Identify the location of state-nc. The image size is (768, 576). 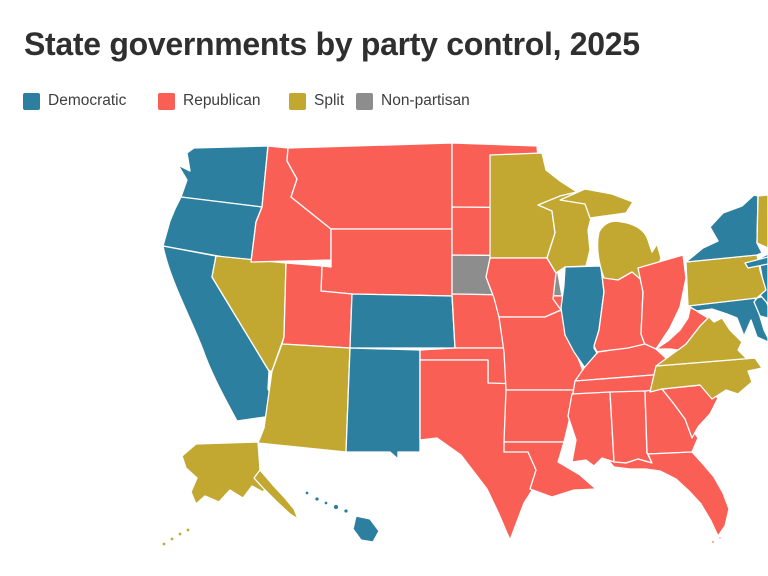
(706, 378).